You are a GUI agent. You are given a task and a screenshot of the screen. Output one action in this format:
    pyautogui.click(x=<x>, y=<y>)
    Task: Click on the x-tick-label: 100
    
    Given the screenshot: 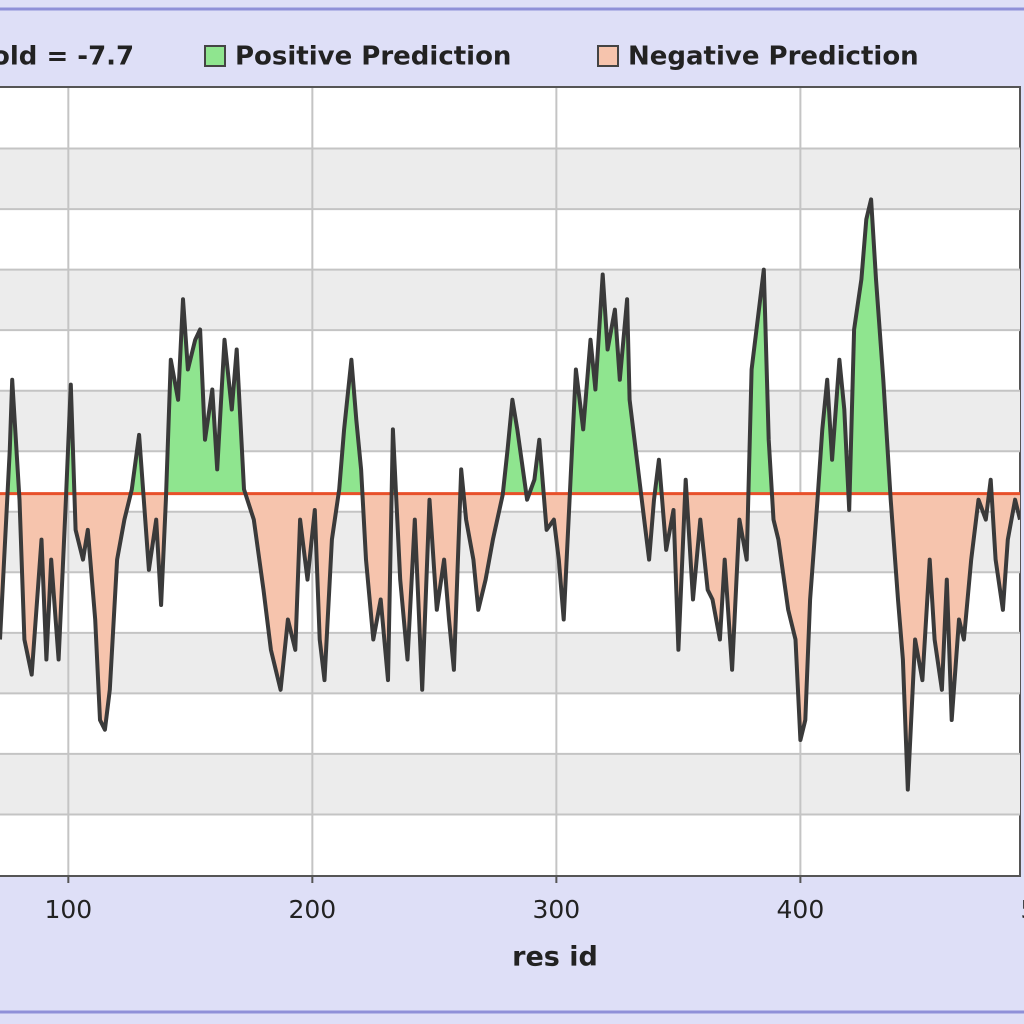 What is the action you would take?
    pyautogui.click(x=68, y=909)
    